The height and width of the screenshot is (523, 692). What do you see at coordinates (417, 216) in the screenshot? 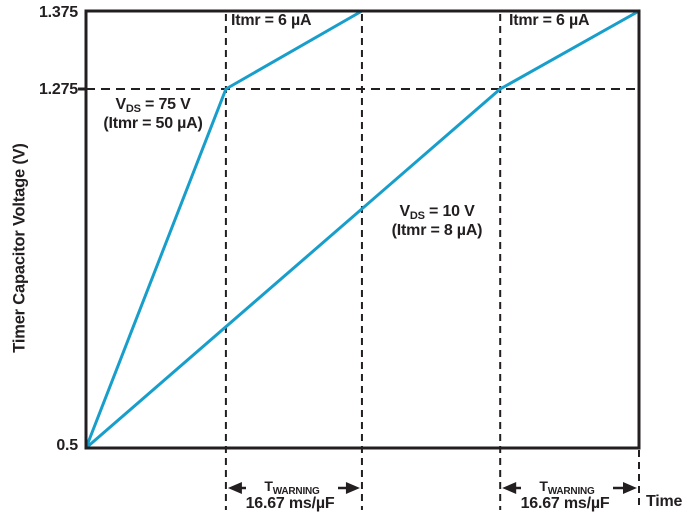
I see `series2-vds-subscript: DS` at bounding box center [417, 216].